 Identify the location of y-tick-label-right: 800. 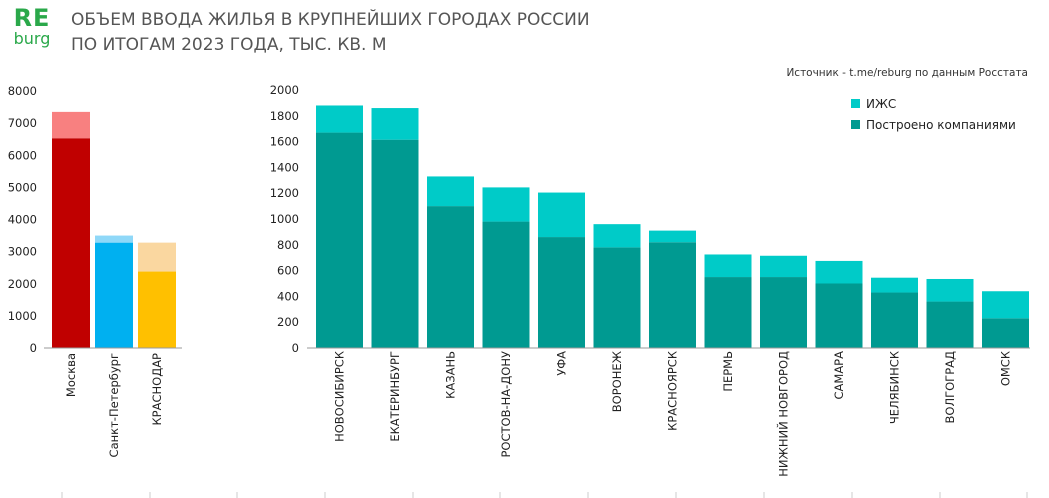
(288, 245).